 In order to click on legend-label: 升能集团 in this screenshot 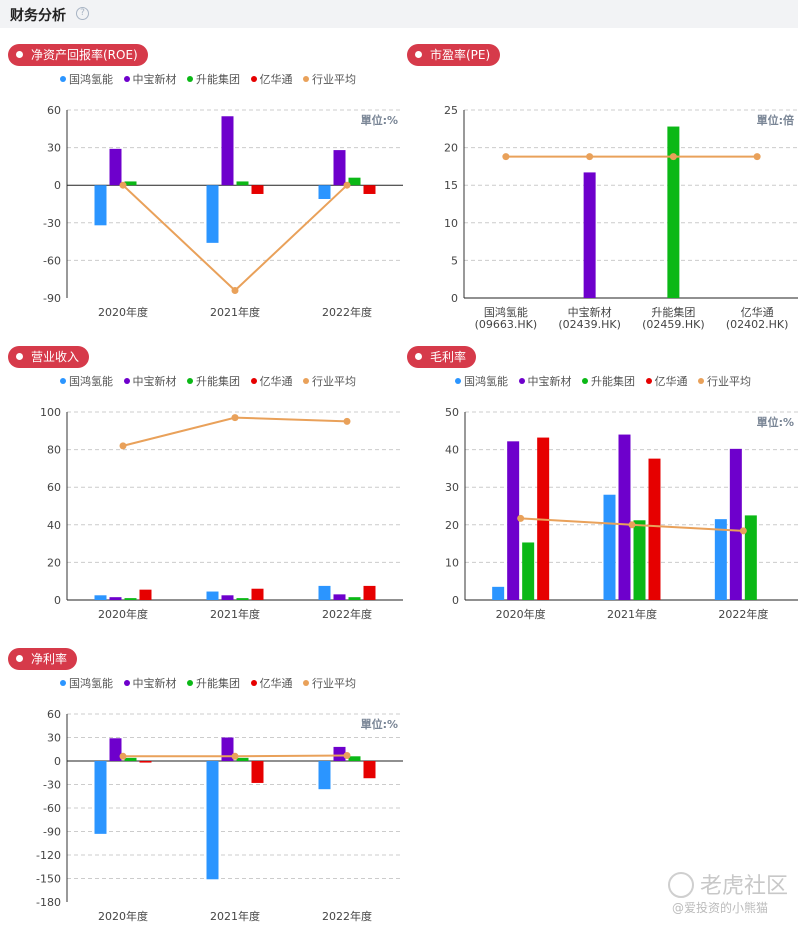, I will do `click(218, 381)`.